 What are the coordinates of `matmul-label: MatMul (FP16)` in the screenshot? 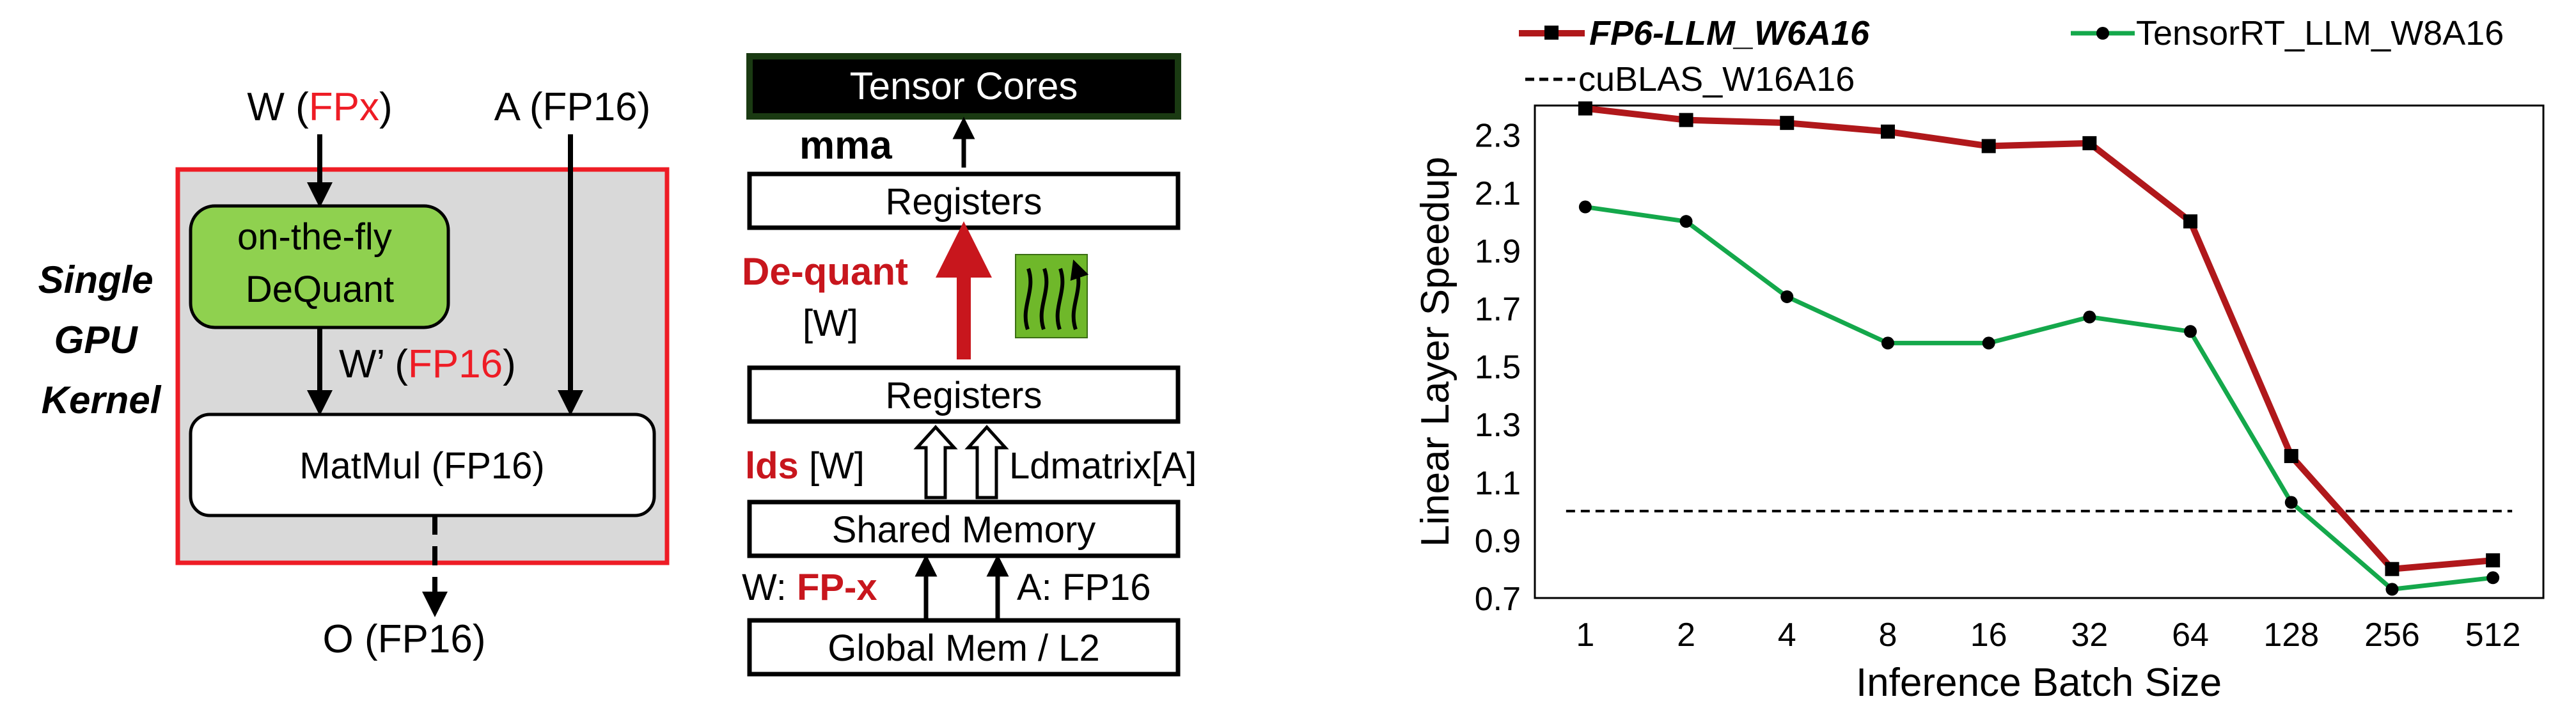 It's located at (422, 466).